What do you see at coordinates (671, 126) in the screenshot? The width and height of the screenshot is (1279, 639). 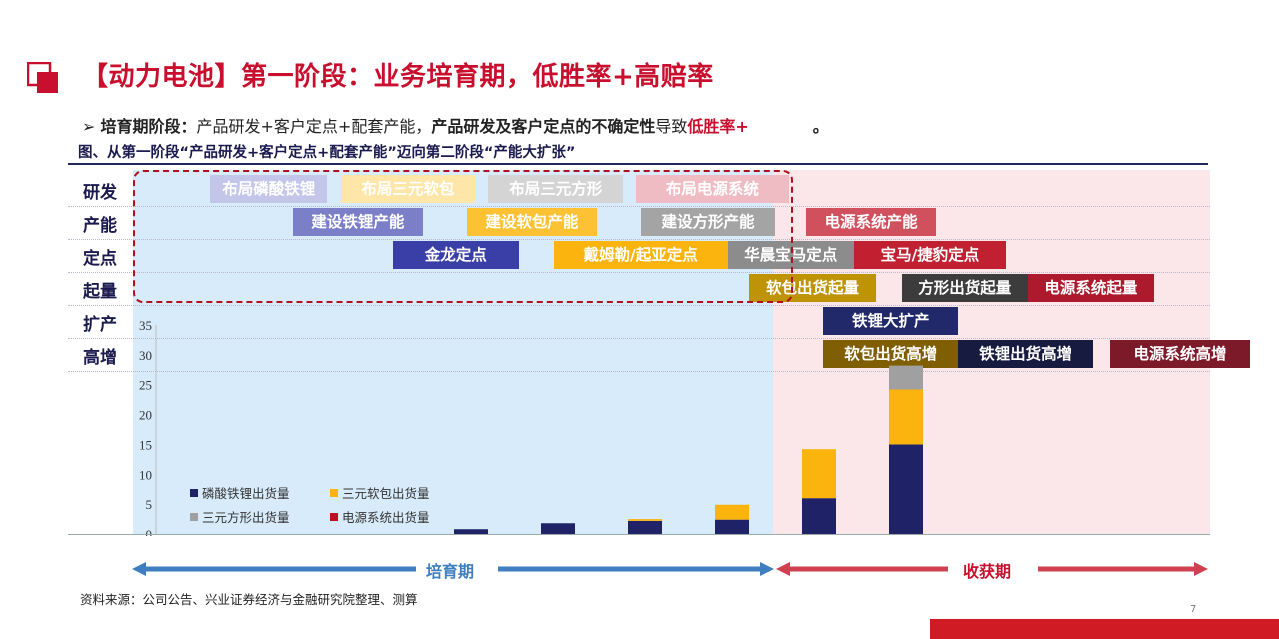 I see `bullet-text-3: 导致` at bounding box center [671, 126].